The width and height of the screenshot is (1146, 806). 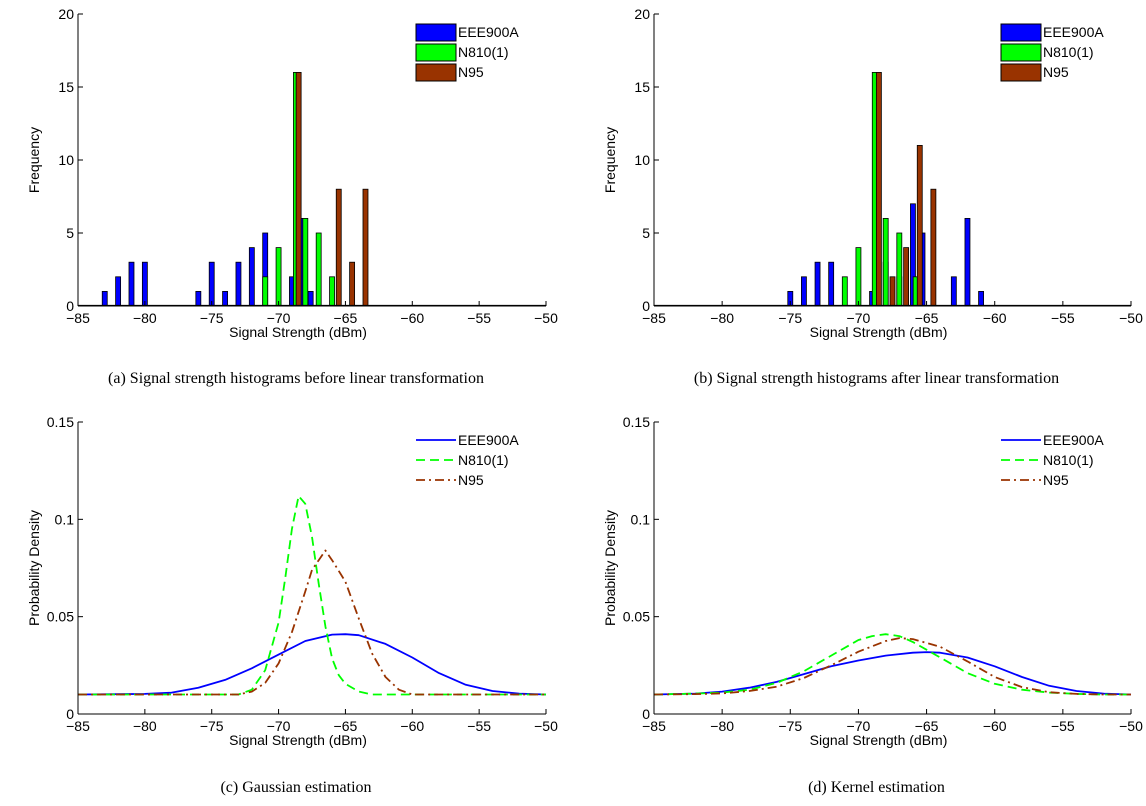 I want to click on y-tick-label: 15, so click(x=66, y=87).